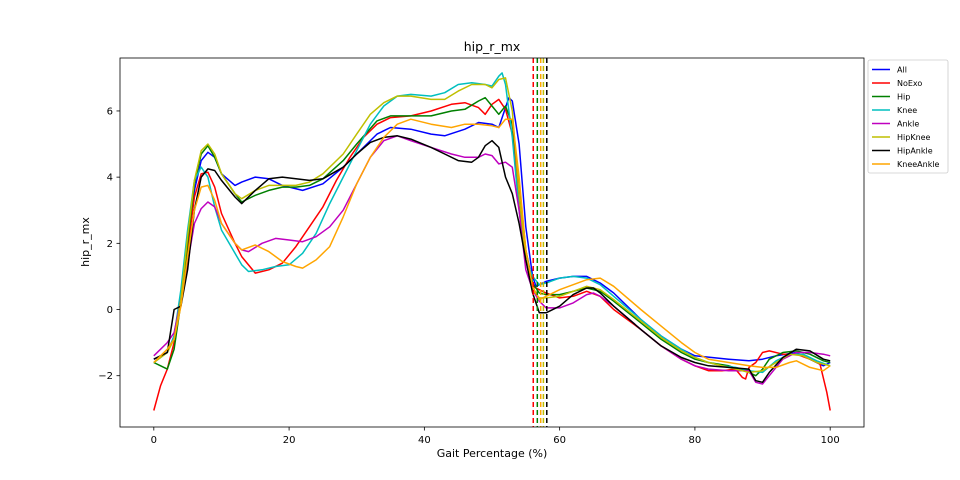 Image resolution: width=960 pixels, height=480 pixels. I want to click on legend-item: Hip, so click(891, 97).